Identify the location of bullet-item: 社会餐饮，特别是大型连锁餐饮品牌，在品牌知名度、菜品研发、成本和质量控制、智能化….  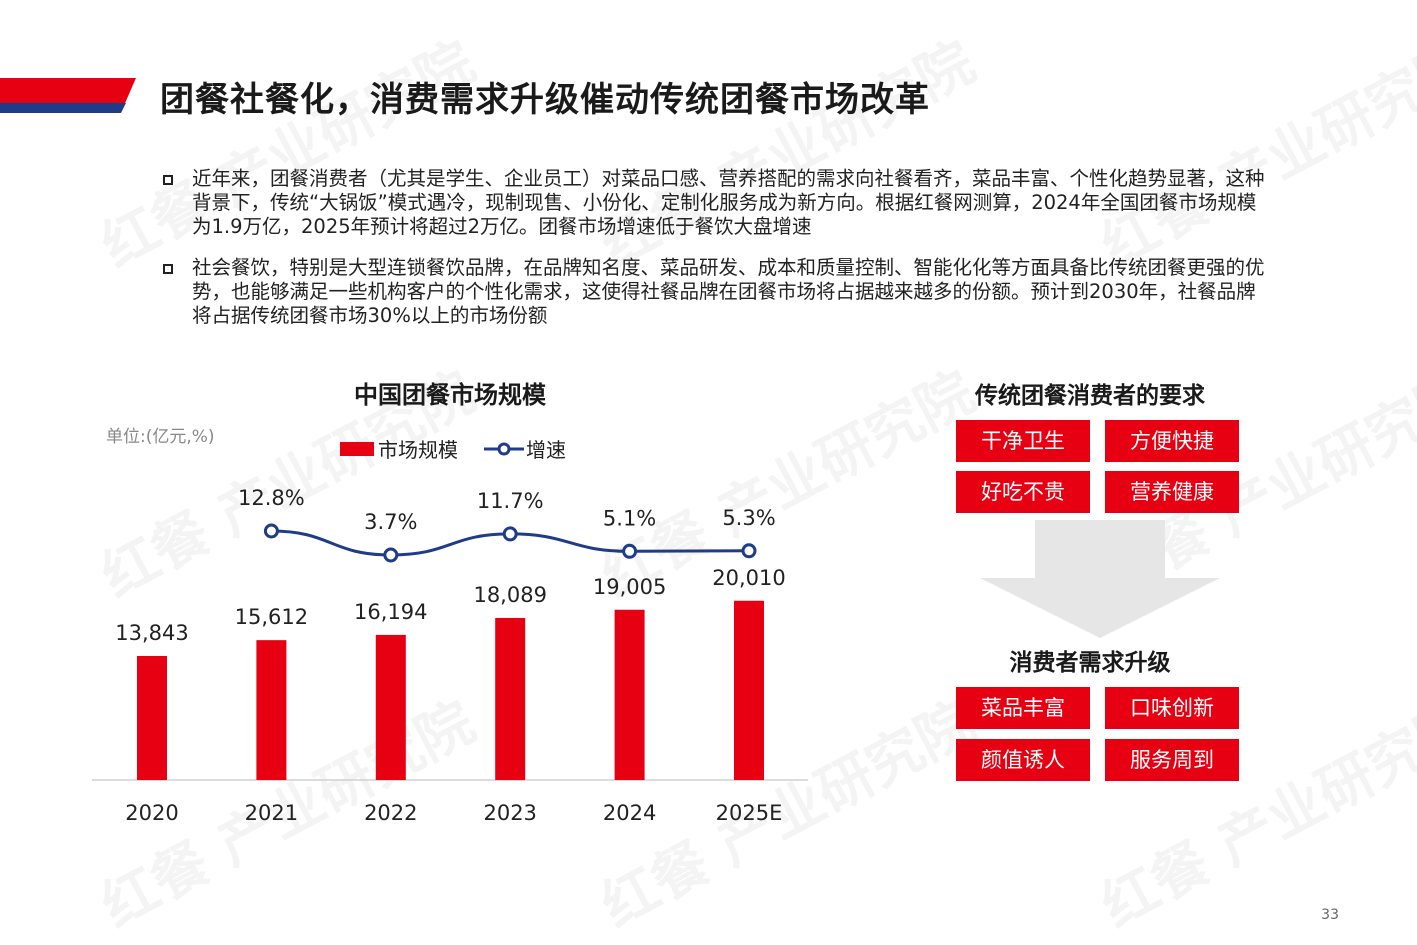
(715, 292).